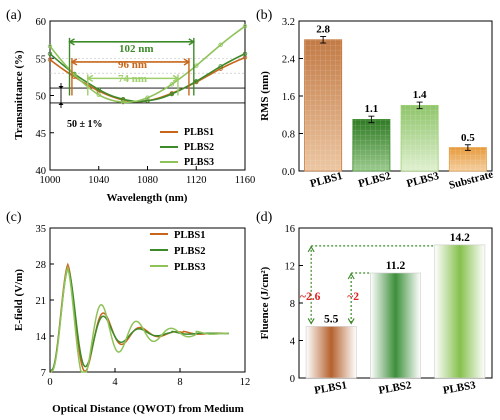  Describe the element at coordinates (288, 97) in the screenshot. I see `b-ytick-label: 1.6` at that location.